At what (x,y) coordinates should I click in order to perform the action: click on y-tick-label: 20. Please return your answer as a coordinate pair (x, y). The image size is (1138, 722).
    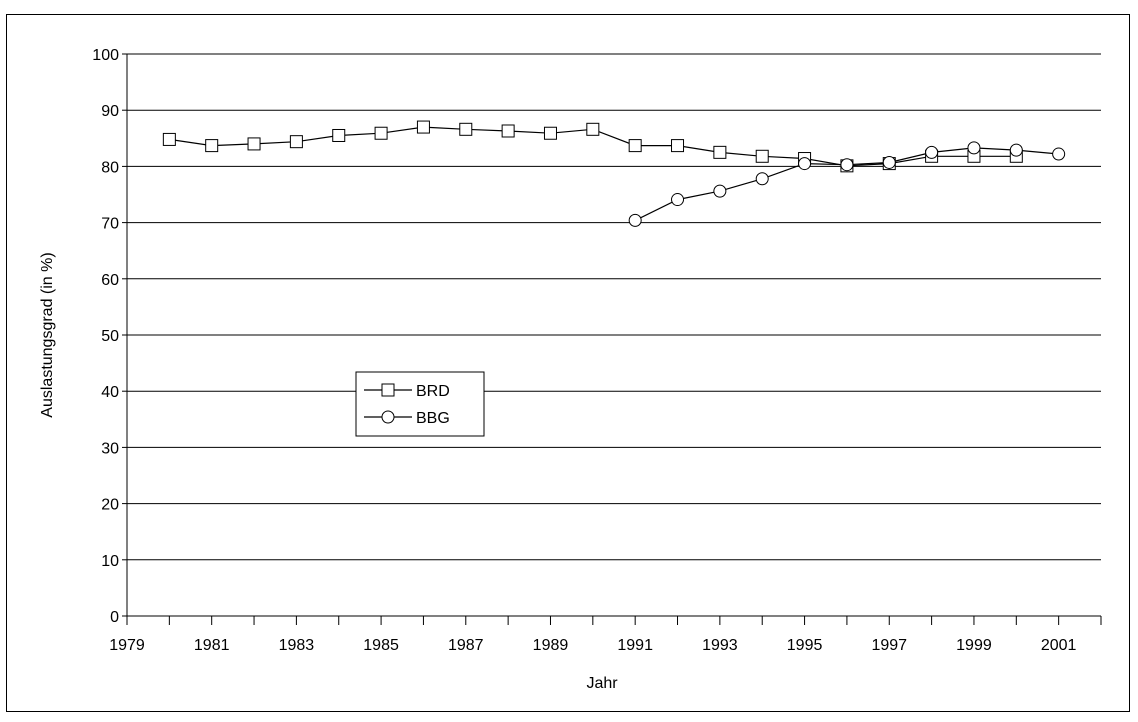
    Looking at the image, I should click on (110, 505).